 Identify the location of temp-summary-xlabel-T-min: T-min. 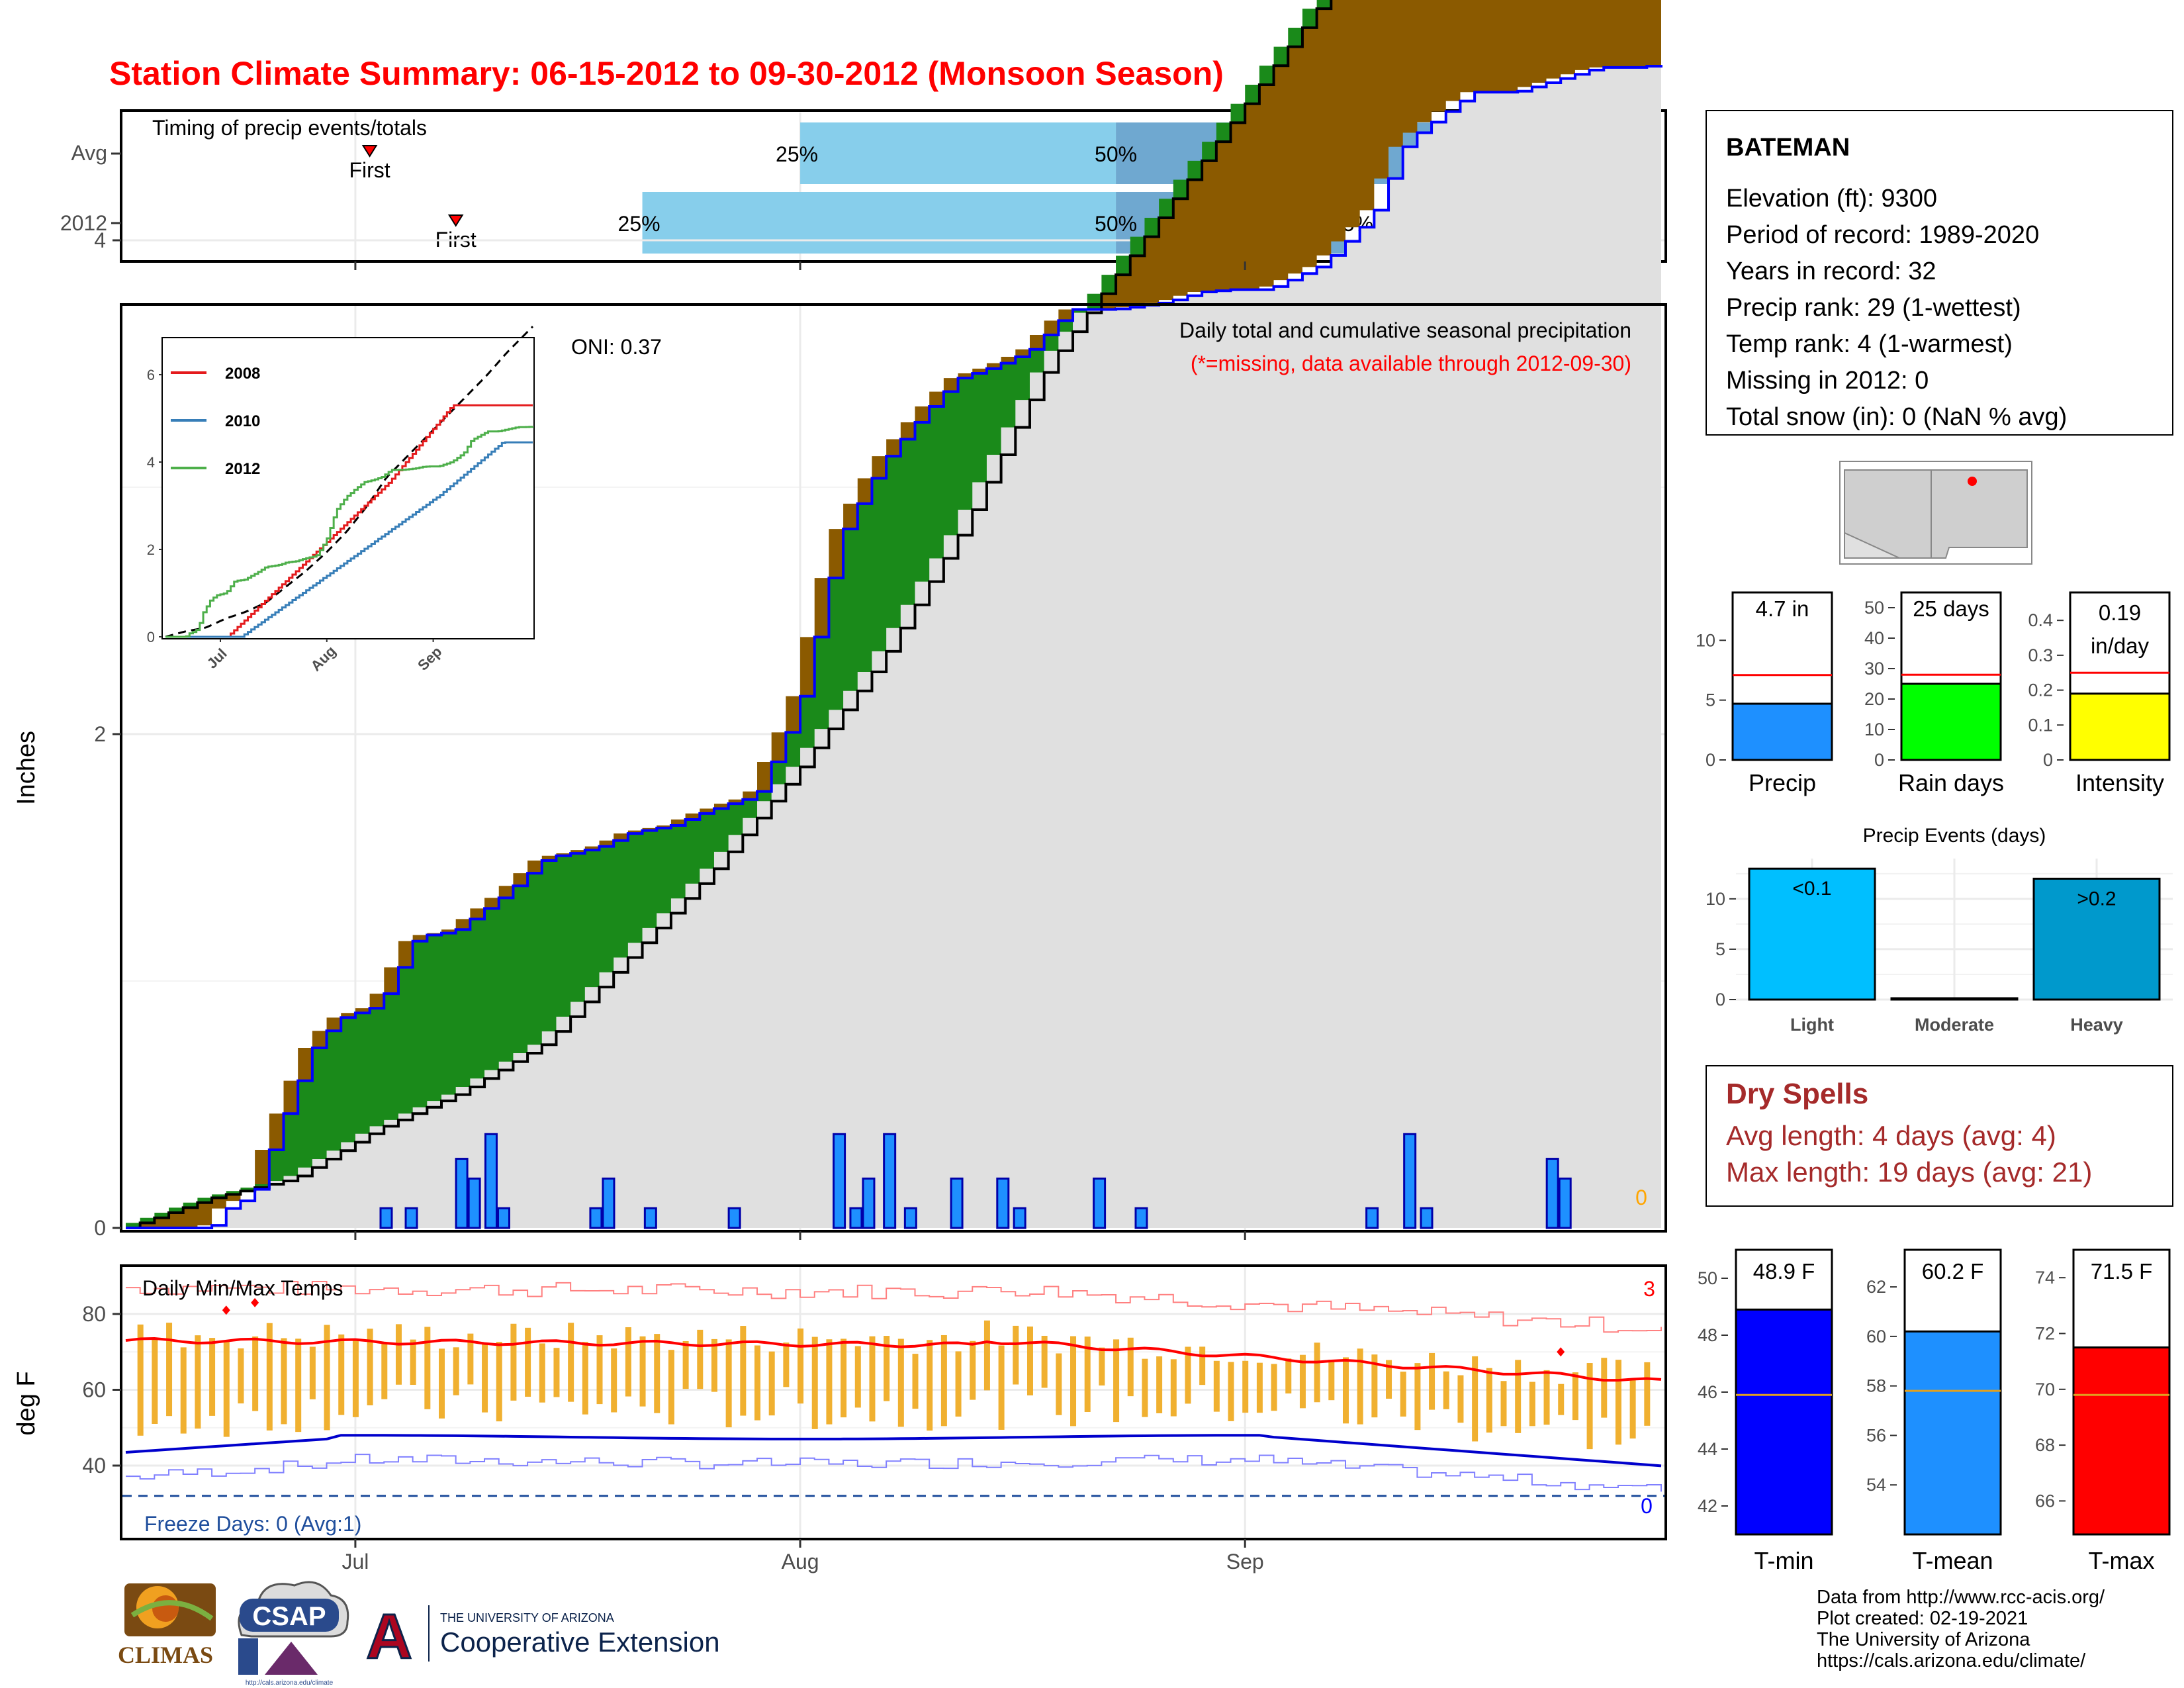
(1784, 1560).